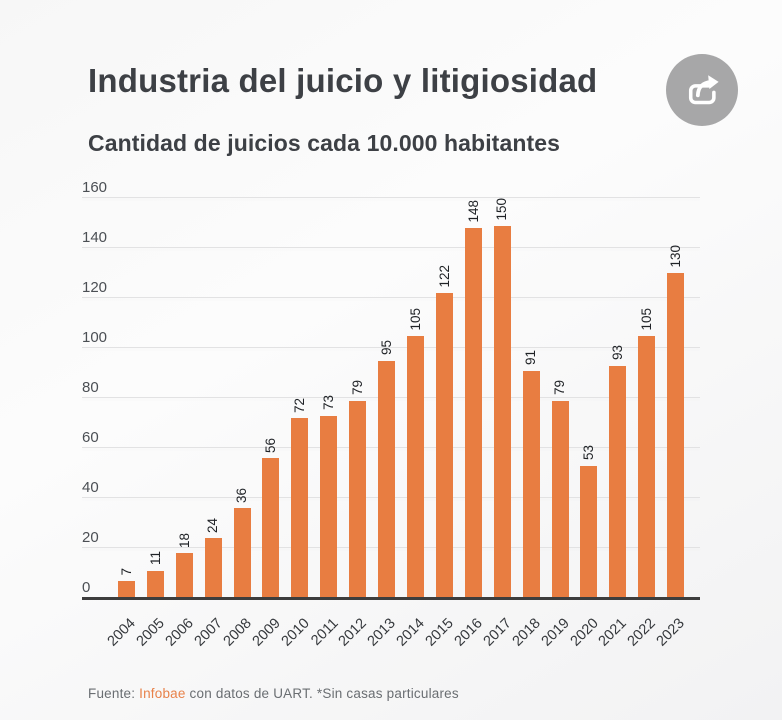 This screenshot has width=782, height=720. I want to click on bar-slot-2013: 95, so click(386, 398).